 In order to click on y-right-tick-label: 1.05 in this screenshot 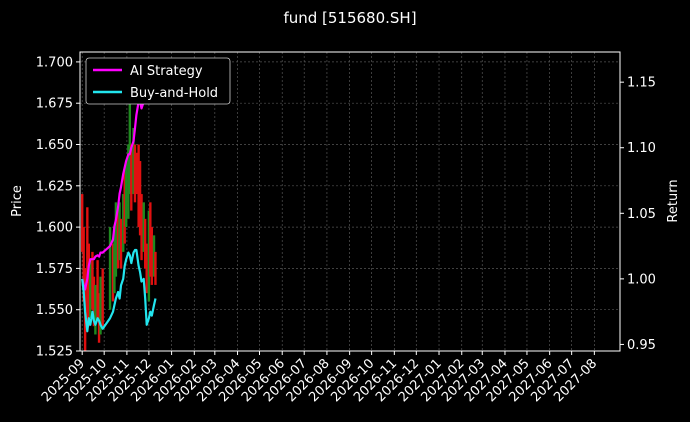, I will do `click(641, 214)`.